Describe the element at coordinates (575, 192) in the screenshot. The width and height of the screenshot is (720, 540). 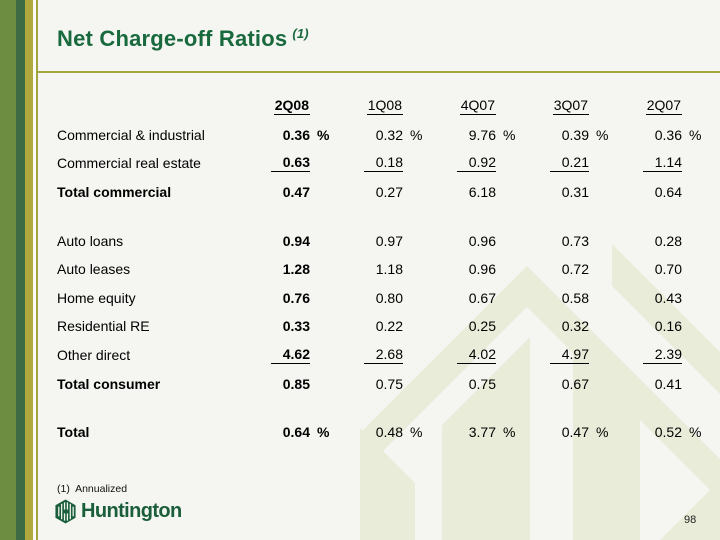
I see `value: 0.31` at that location.